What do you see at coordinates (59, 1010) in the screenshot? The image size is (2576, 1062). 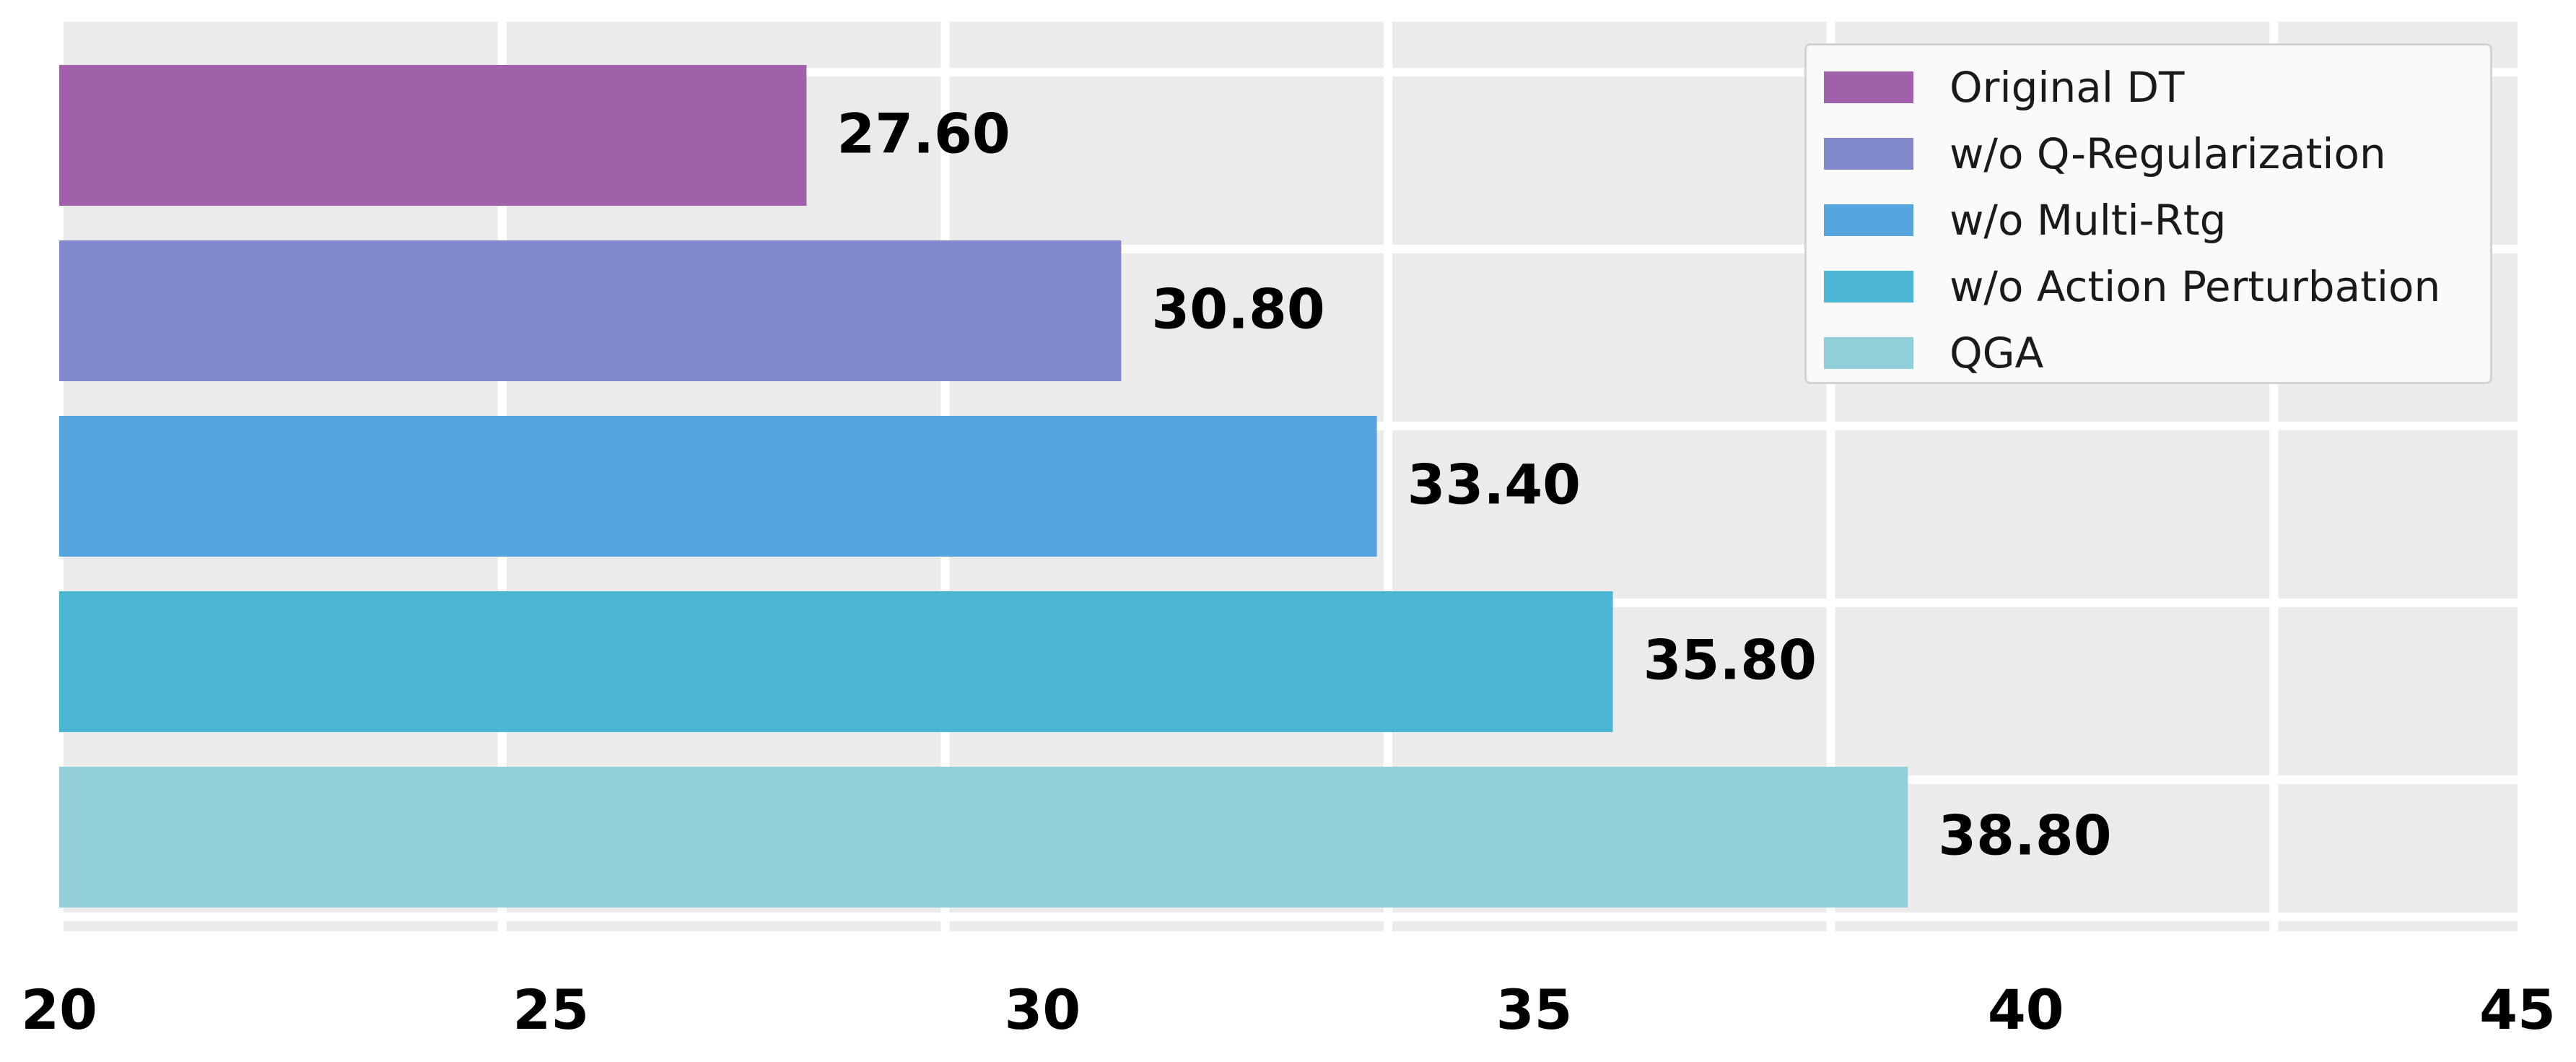 I see `x-tick-label: 20` at bounding box center [59, 1010].